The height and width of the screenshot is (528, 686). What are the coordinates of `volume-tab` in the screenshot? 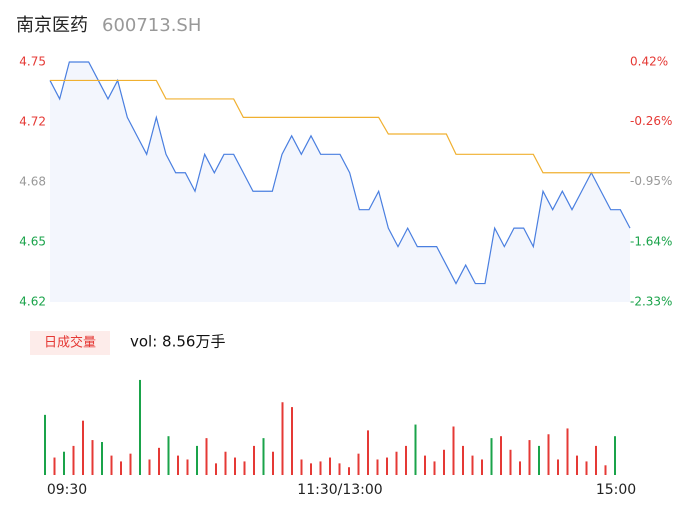 It's located at (70, 343).